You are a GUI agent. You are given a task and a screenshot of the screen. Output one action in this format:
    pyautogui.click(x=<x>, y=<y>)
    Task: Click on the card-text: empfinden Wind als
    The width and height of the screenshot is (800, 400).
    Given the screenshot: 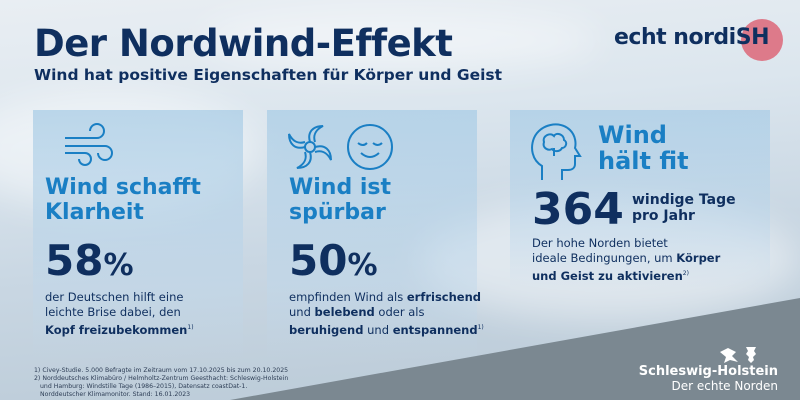 What is the action you would take?
    pyautogui.click(x=348, y=297)
    